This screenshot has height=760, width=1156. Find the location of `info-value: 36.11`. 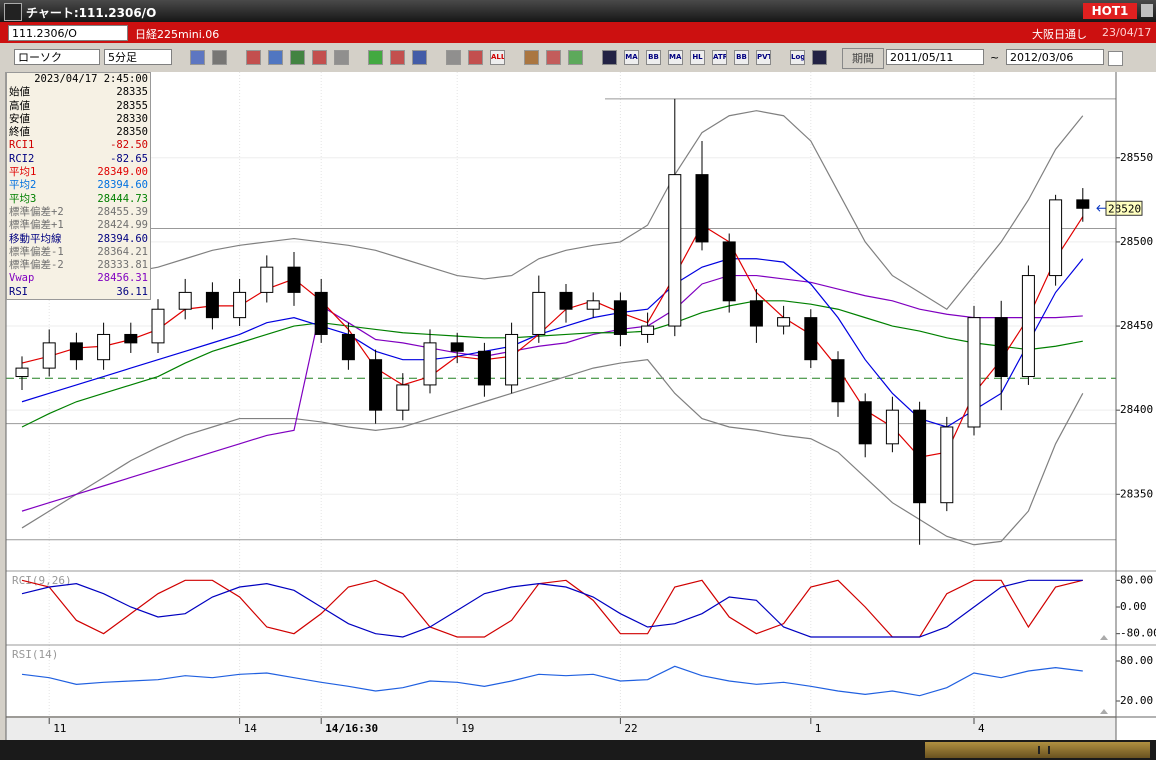

info-value: 36.11 is located at coordinates (132, 291).